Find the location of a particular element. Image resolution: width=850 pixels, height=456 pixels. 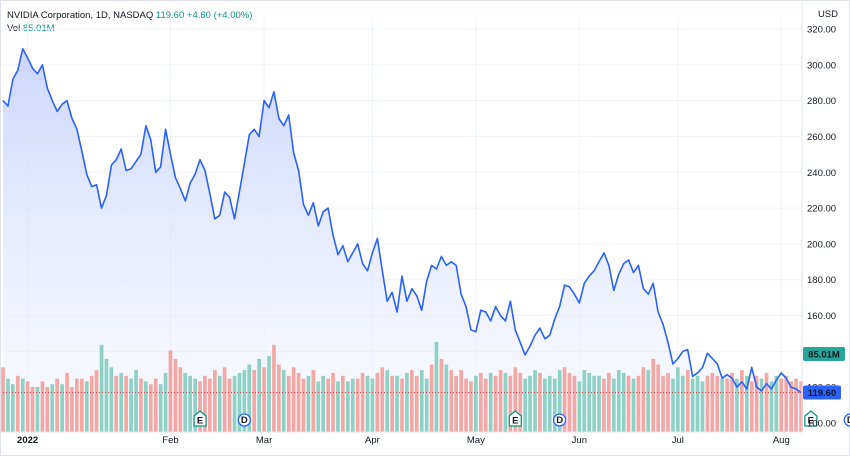

x-tick-label: May is located at coordinates (476, 440).